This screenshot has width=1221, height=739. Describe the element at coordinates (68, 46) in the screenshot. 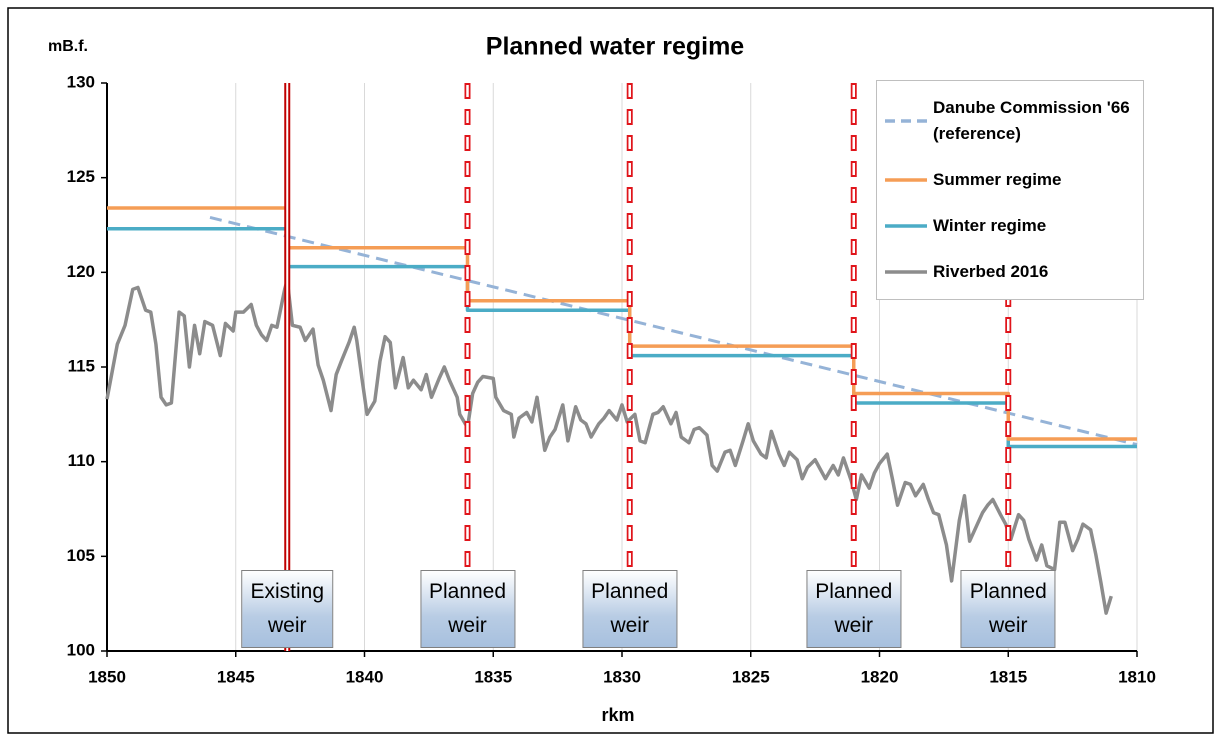

I see `y-axis-label: mB.f.` at that location.